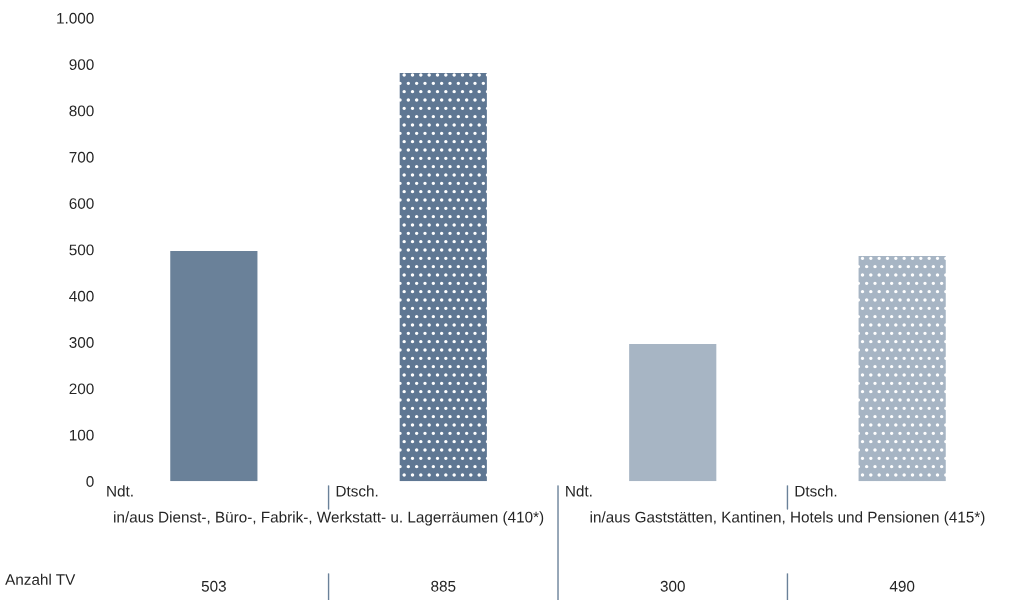 The image size is (1022, 600). I want to click on text: Anzahl TV, so click(40, 579).